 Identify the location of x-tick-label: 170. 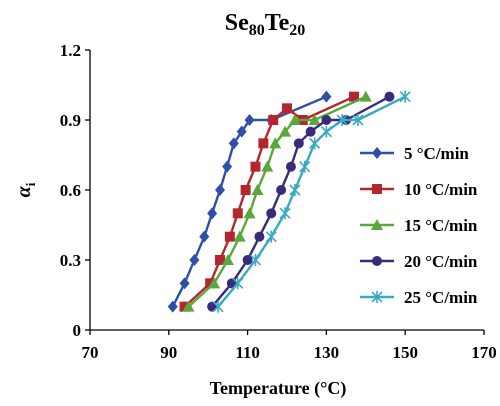
(484, 352).